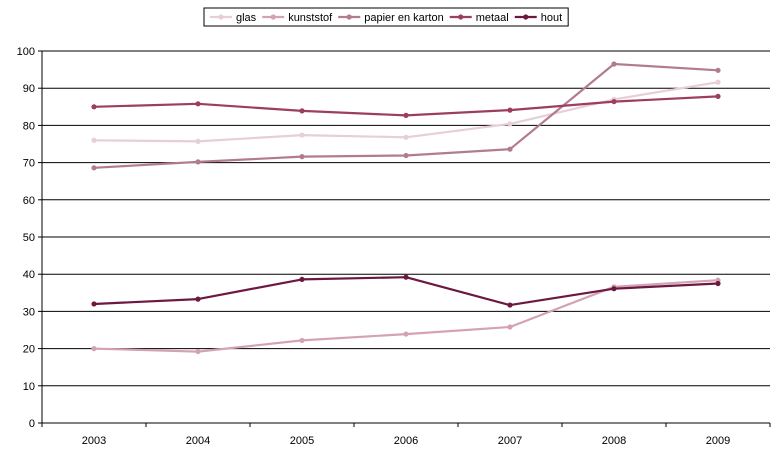 This screenshot has height=457, width=772. What do you see at coordinates (310, 18) in the screenshot?
I see `legend-label: kunststof` at bounding box center [310, 18].